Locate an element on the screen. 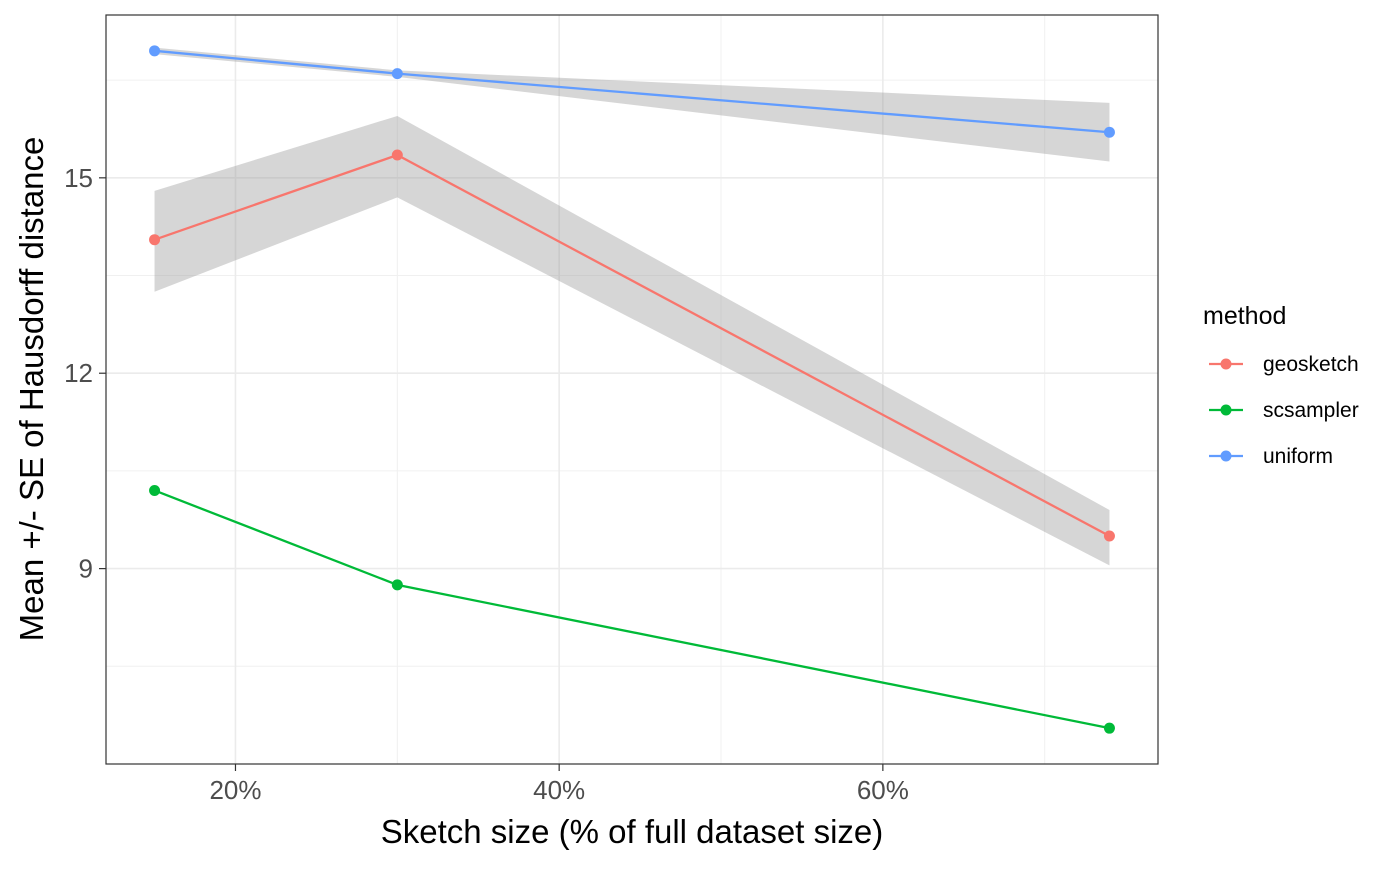 This screenshot has width=1400, height=870. y-tick-label: 12 is located at coordinates (78, 373).